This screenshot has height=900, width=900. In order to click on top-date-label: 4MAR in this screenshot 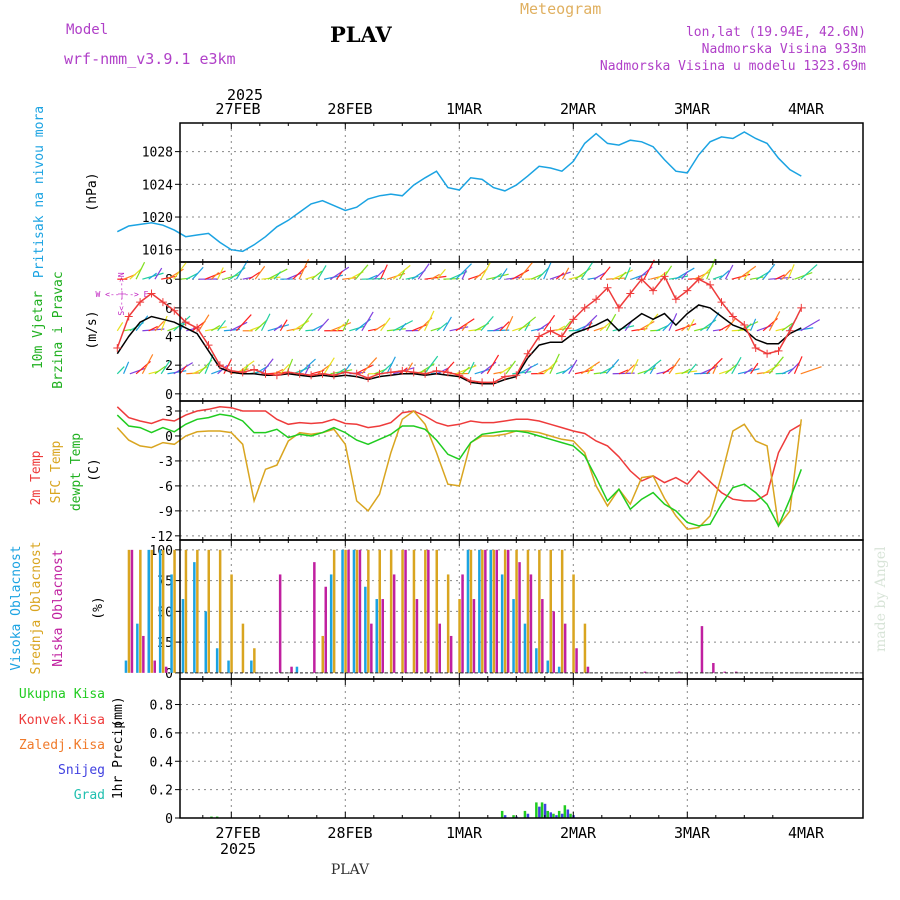, I will do `click(806, 109)`.